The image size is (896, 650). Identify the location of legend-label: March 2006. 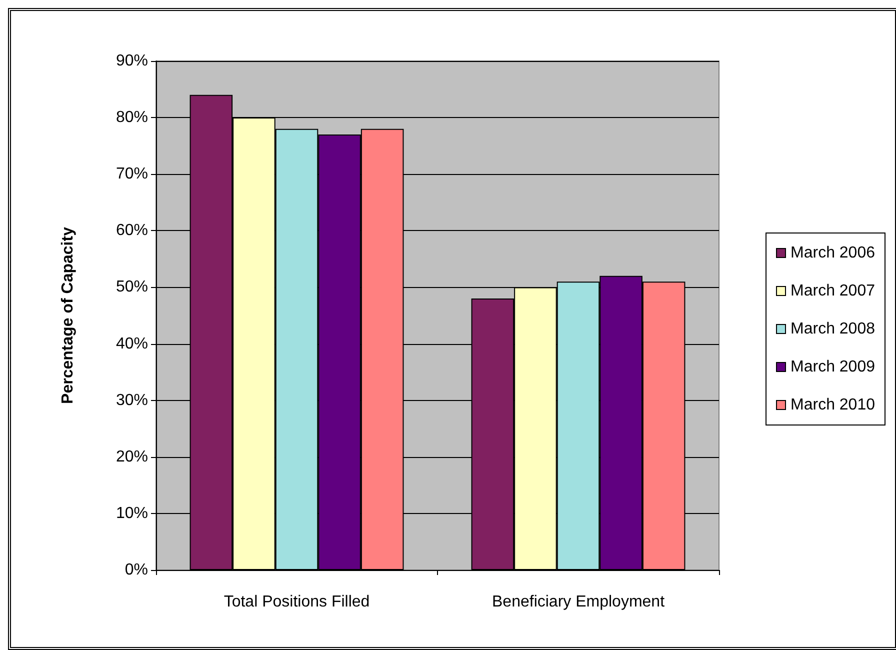
(833, 253).